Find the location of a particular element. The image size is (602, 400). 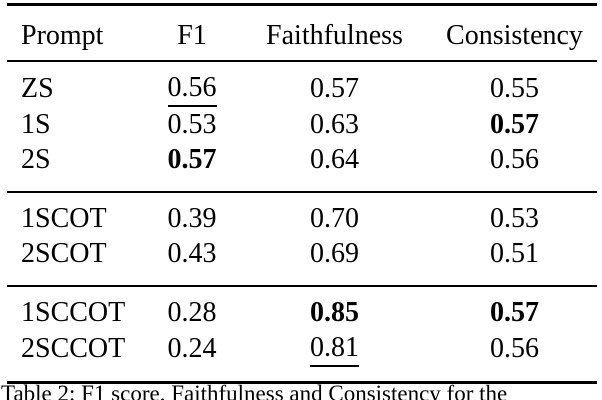

f1-value: 0.53 is located at coordinates (192, 124).